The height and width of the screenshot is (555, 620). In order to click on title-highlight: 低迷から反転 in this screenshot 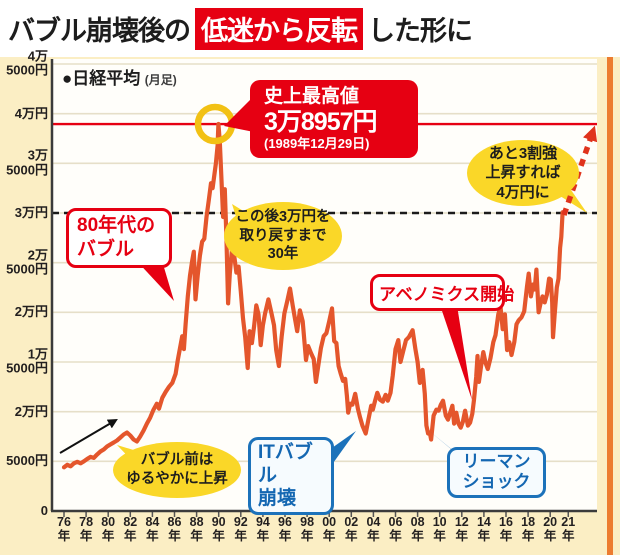, I will do `click(279, 28)`.